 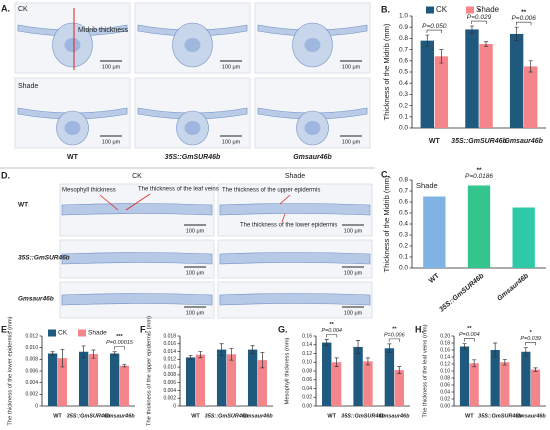 What do you see at coordinates (445, 336) in the screenshot?
I see `y-tick-label: 0.20` at bounding box center [445, 336].